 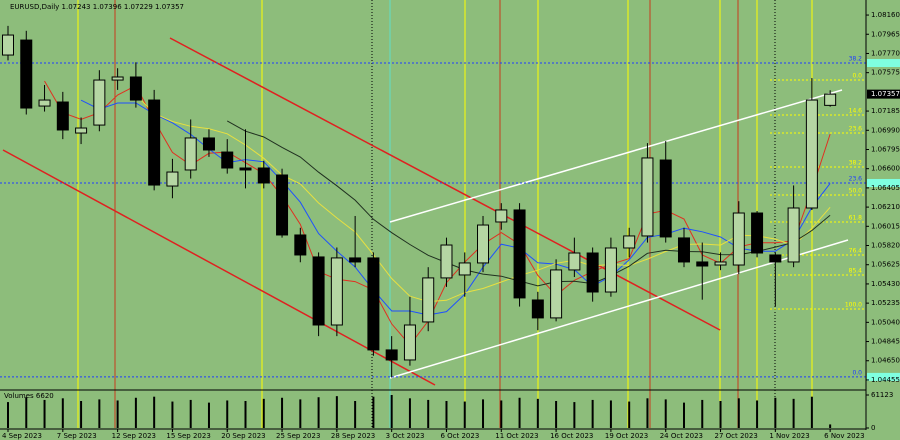 I want to click on y-tick-label: 1.07185, so click(x=885, y=111).